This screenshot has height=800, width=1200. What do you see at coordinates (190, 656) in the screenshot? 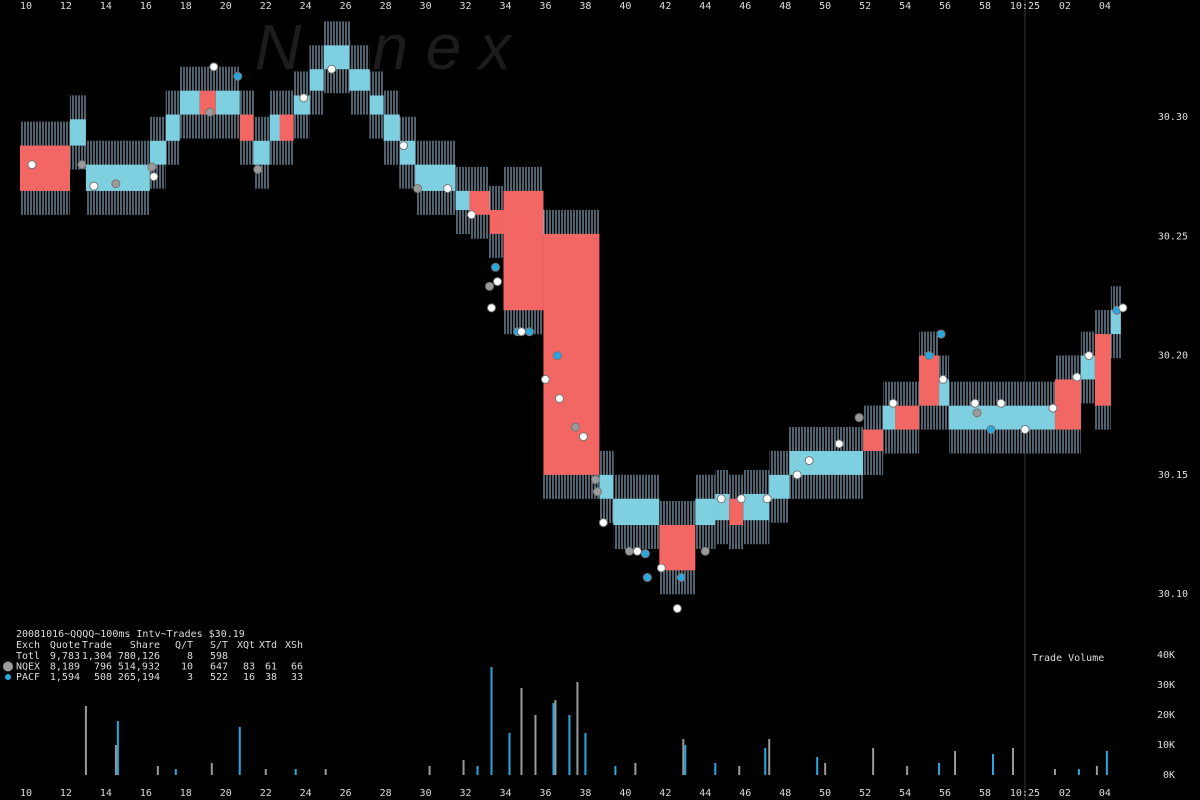
I see `stats-cell: 8` at bounding box center [190, 656].